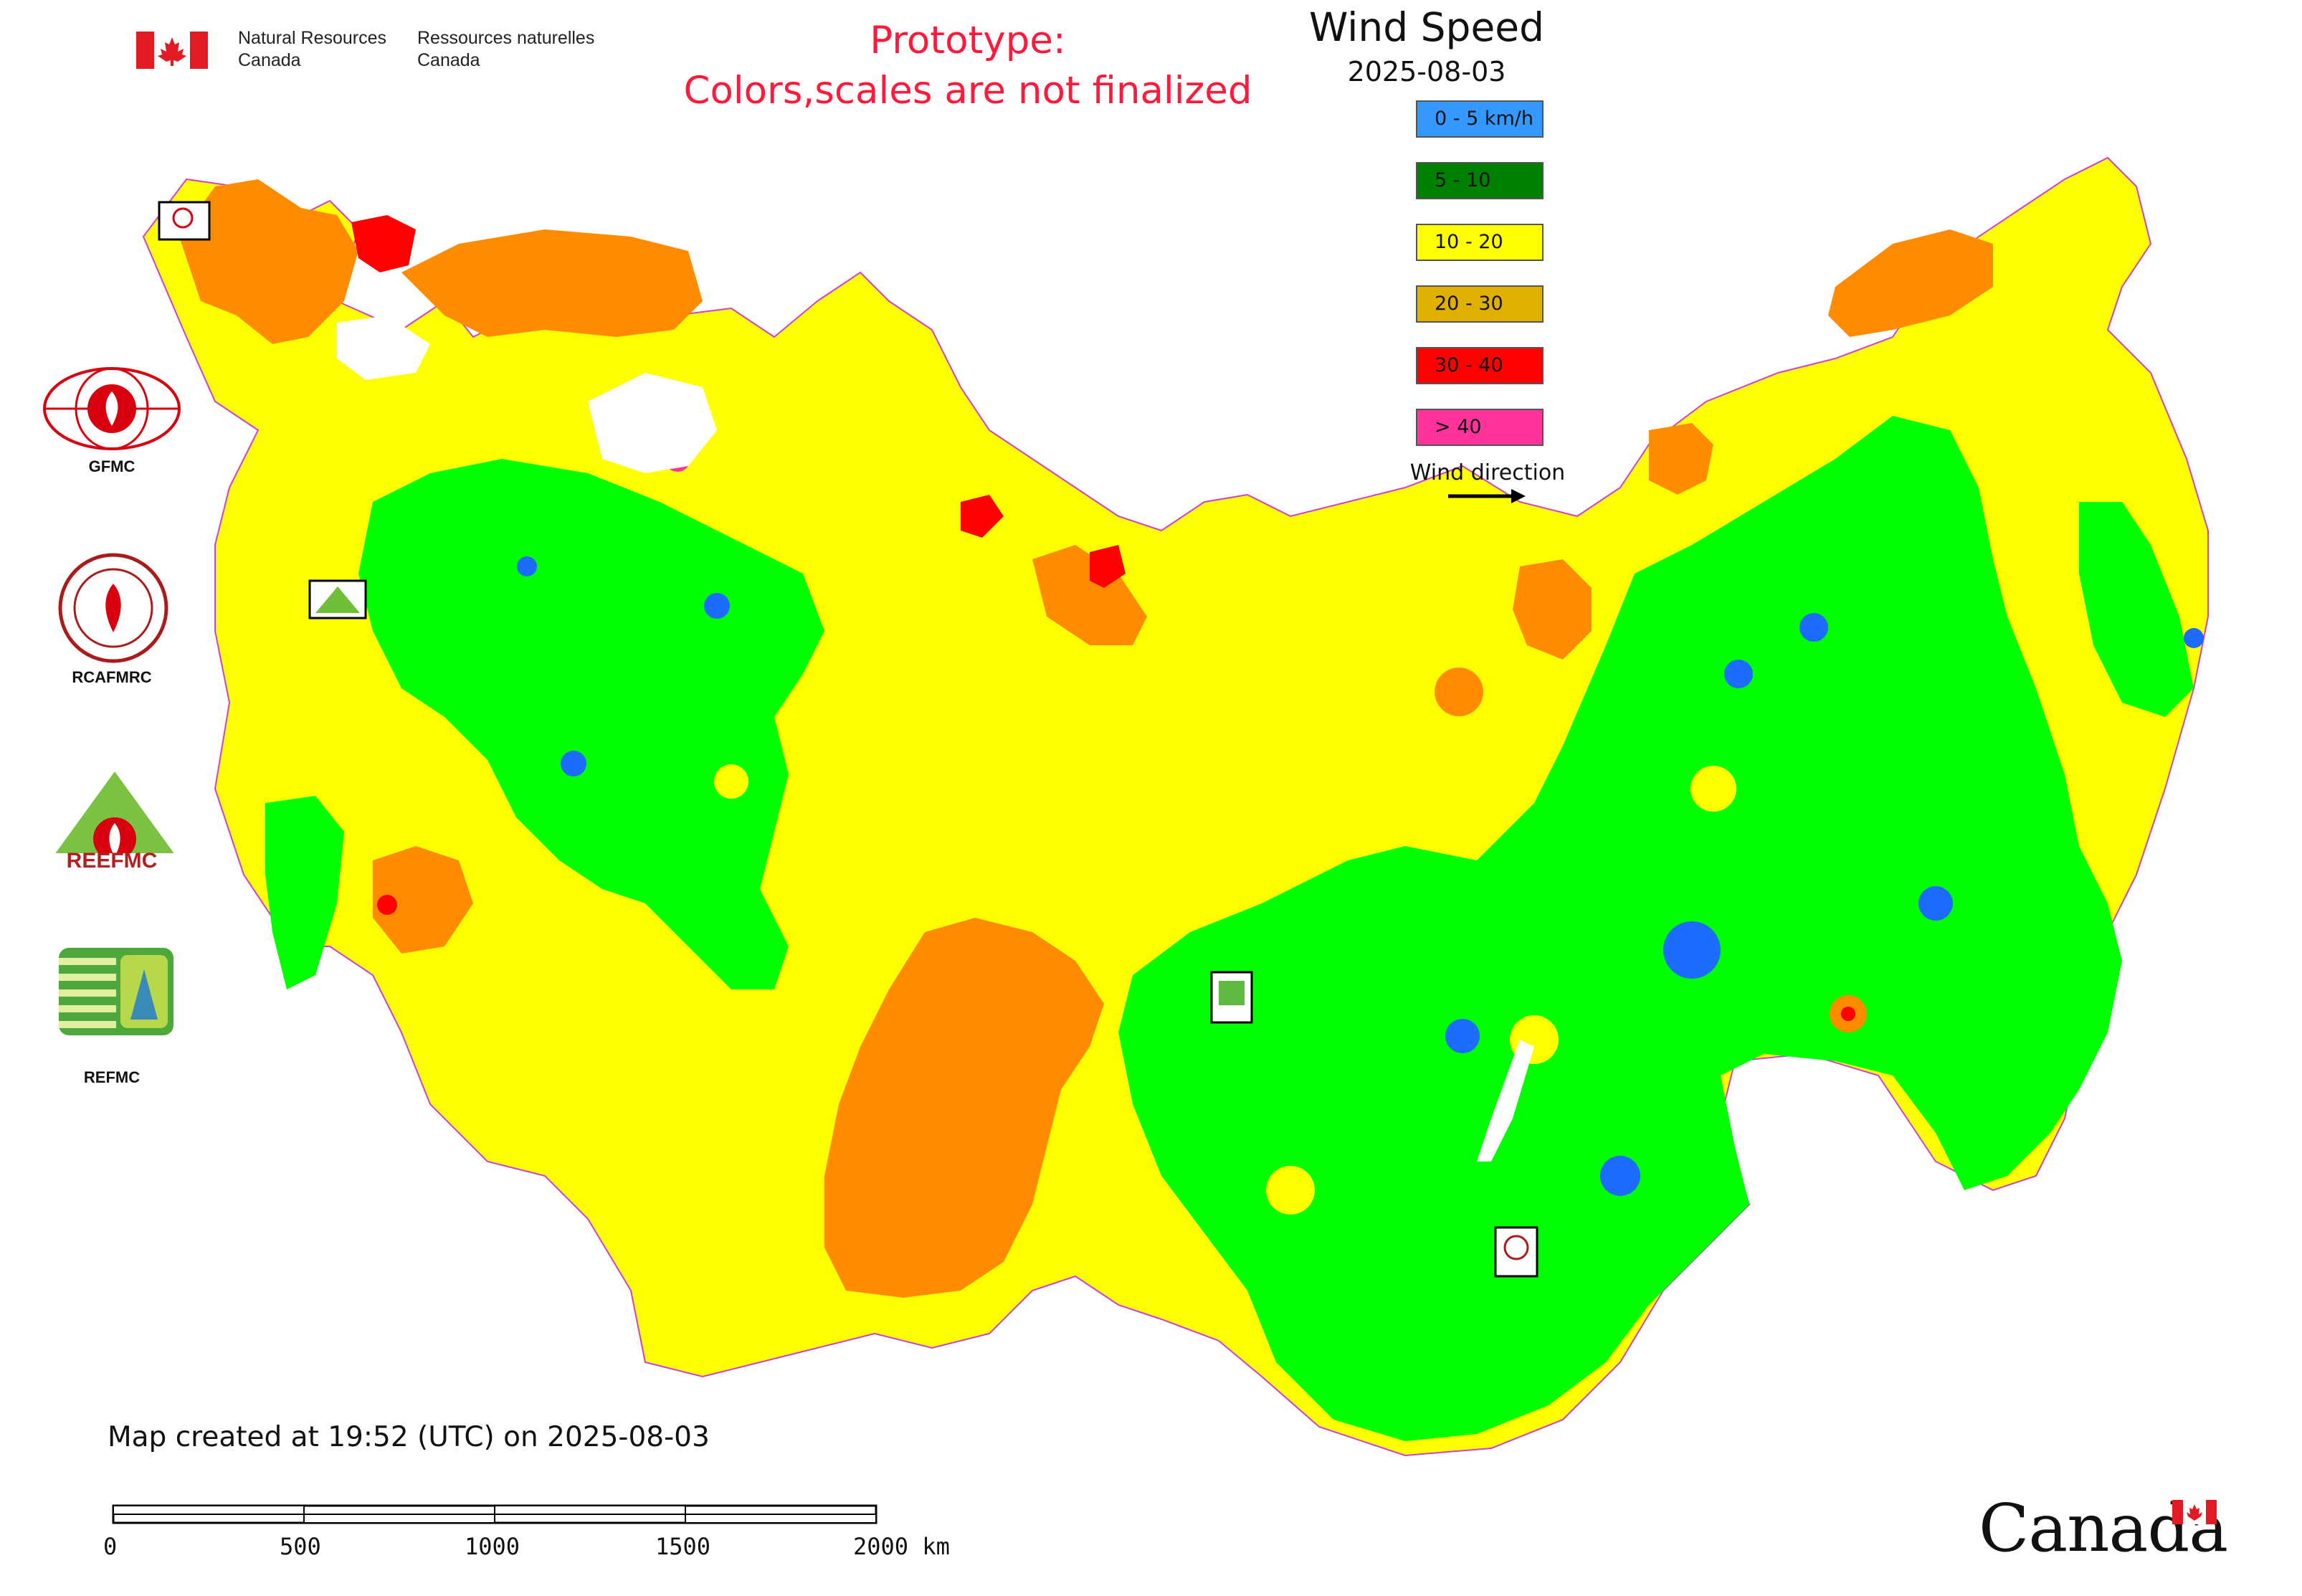  I want to click on scale-label-2000: 2000 km, so click(901, 1546).